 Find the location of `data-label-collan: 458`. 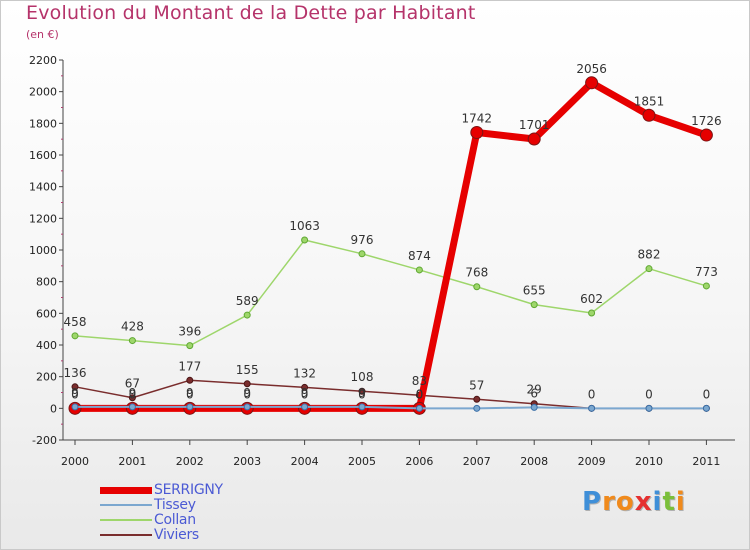

data-label-collan: 458 is located at coordinates (75, 322).